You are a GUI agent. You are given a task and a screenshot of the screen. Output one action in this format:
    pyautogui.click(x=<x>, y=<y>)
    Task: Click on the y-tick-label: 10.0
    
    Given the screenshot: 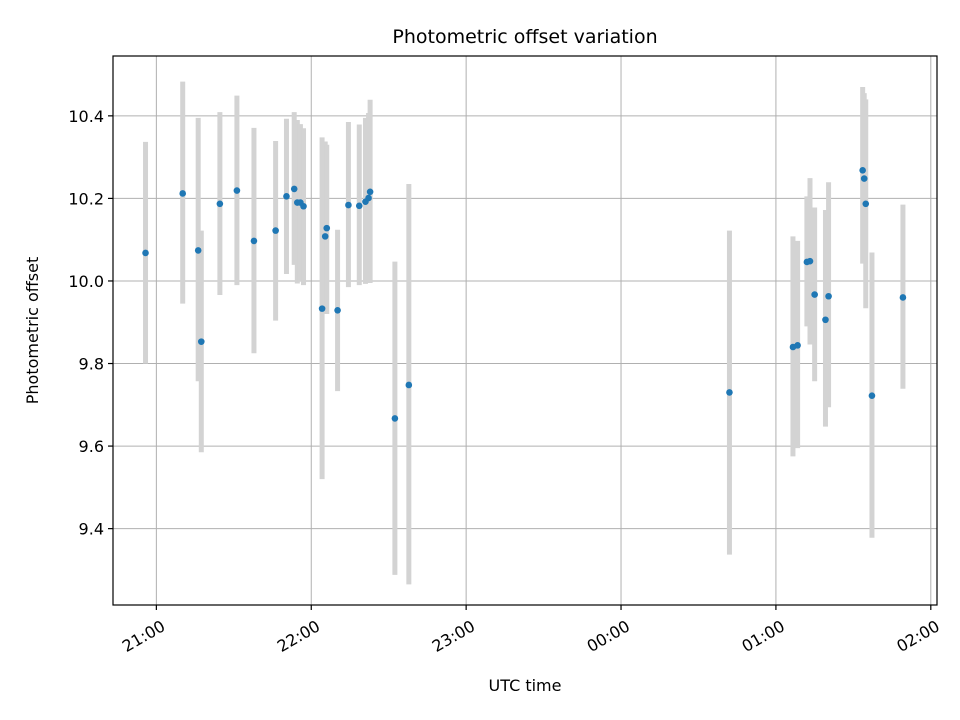 What is the action you would take?
    pyautogui.click(x=86, y=281)
    